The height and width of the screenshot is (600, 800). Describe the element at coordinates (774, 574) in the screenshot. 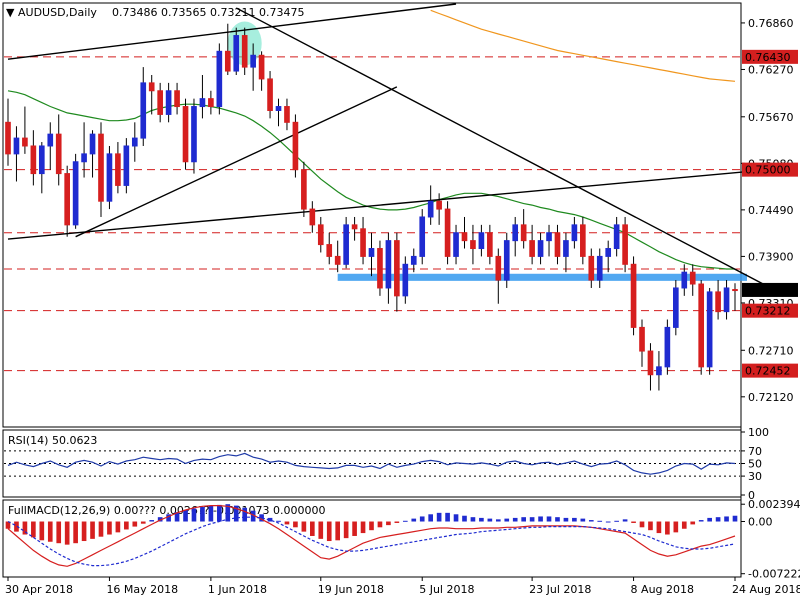

I see `macd-tick-label: -0.007222` at that location.